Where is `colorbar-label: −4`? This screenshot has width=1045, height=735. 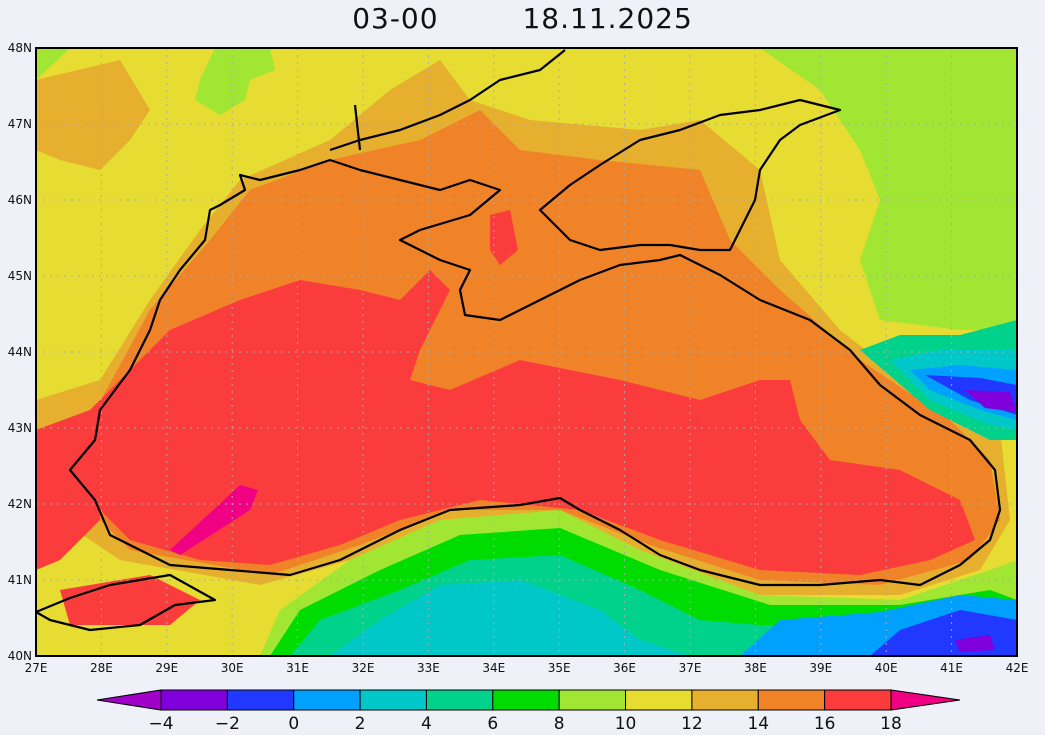 colorbar-label: −4 is located at coordinates (160, 724).